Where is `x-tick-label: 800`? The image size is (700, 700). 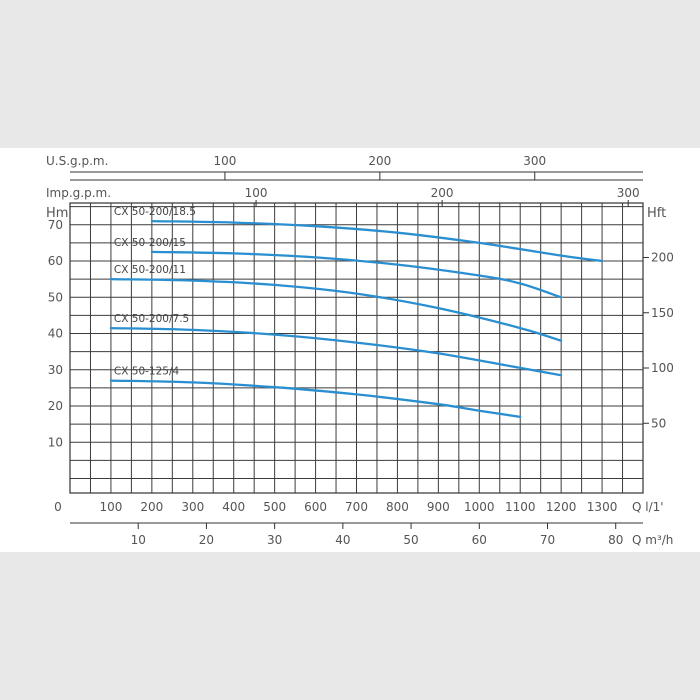 x-tick-label: 800 is located at coordinates (397, 507).